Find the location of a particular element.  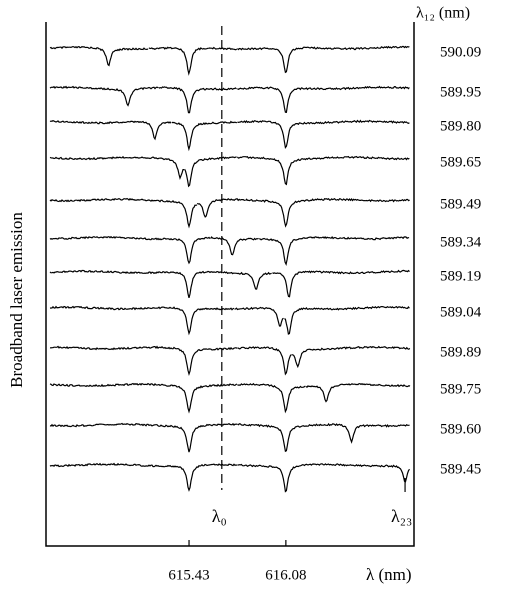

series-label: 589.34 is located at coordinates (461, 242).